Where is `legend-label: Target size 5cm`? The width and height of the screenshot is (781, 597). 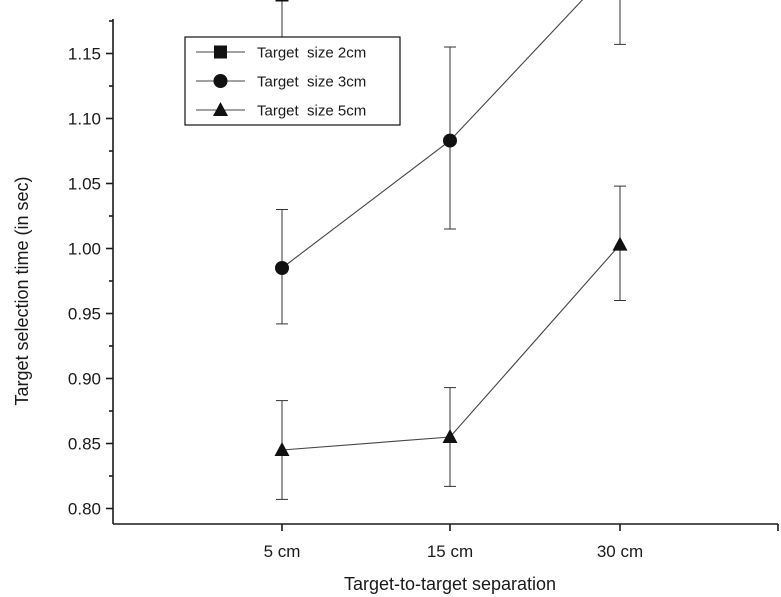 legend-label: Target size 5cm is located at coordinates (311, 111).